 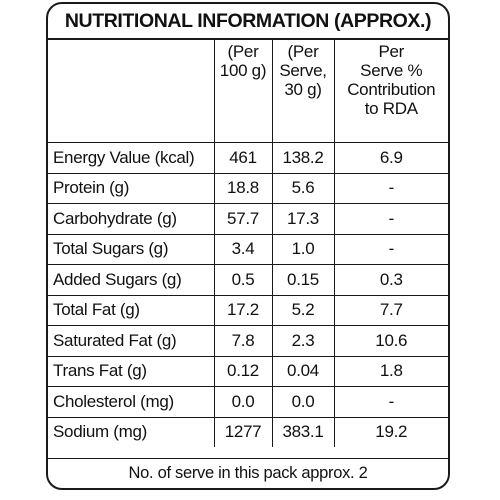 I want to click on header-line: Serve,, so click(x=303, y=70).